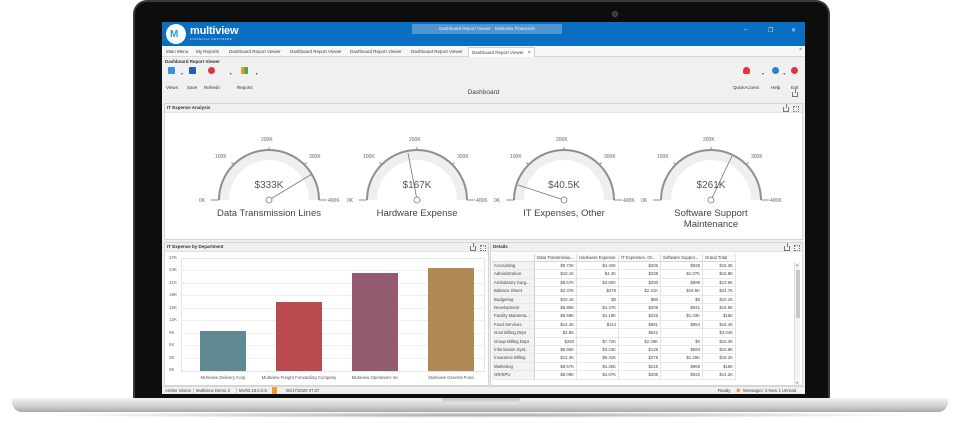  Describe the element at coordinates (556, 367) in the screenshot. I see `table-cell: $9.57K` at that location.